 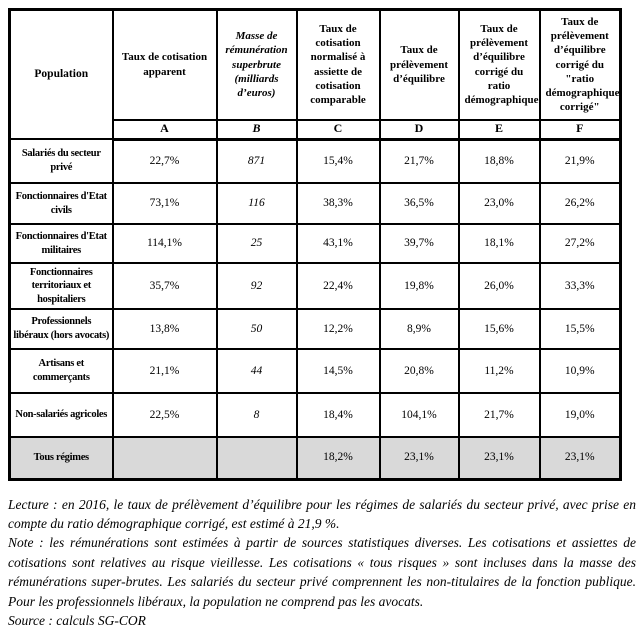 What do you see at coordinates (256, 371) in the screenshot?
I see `cell-b: 44` at bounding box center [256, 371].